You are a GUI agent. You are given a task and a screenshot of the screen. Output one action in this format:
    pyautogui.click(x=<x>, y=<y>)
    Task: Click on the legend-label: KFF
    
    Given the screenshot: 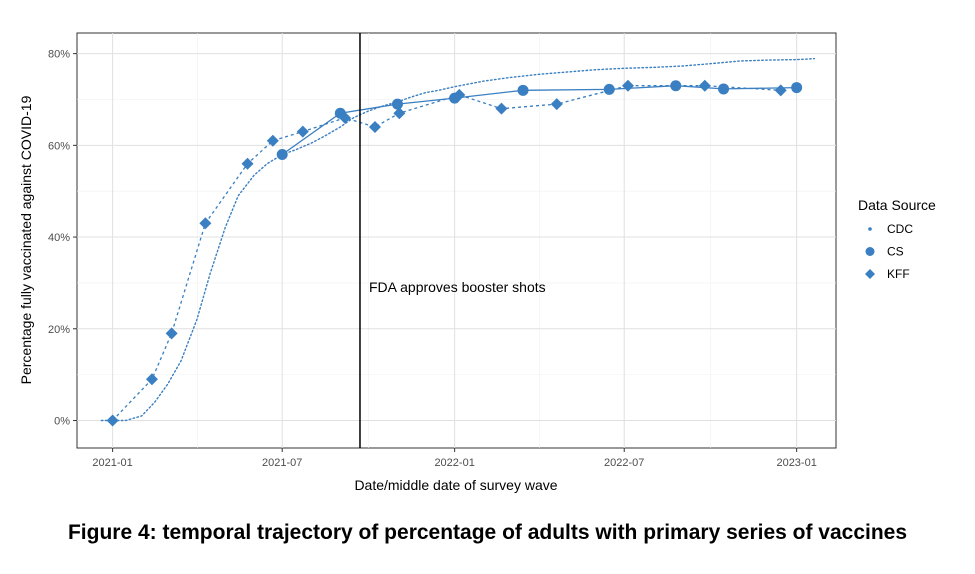 What is the action you would take?
    pyautogui.click(x=898, y=274)
    